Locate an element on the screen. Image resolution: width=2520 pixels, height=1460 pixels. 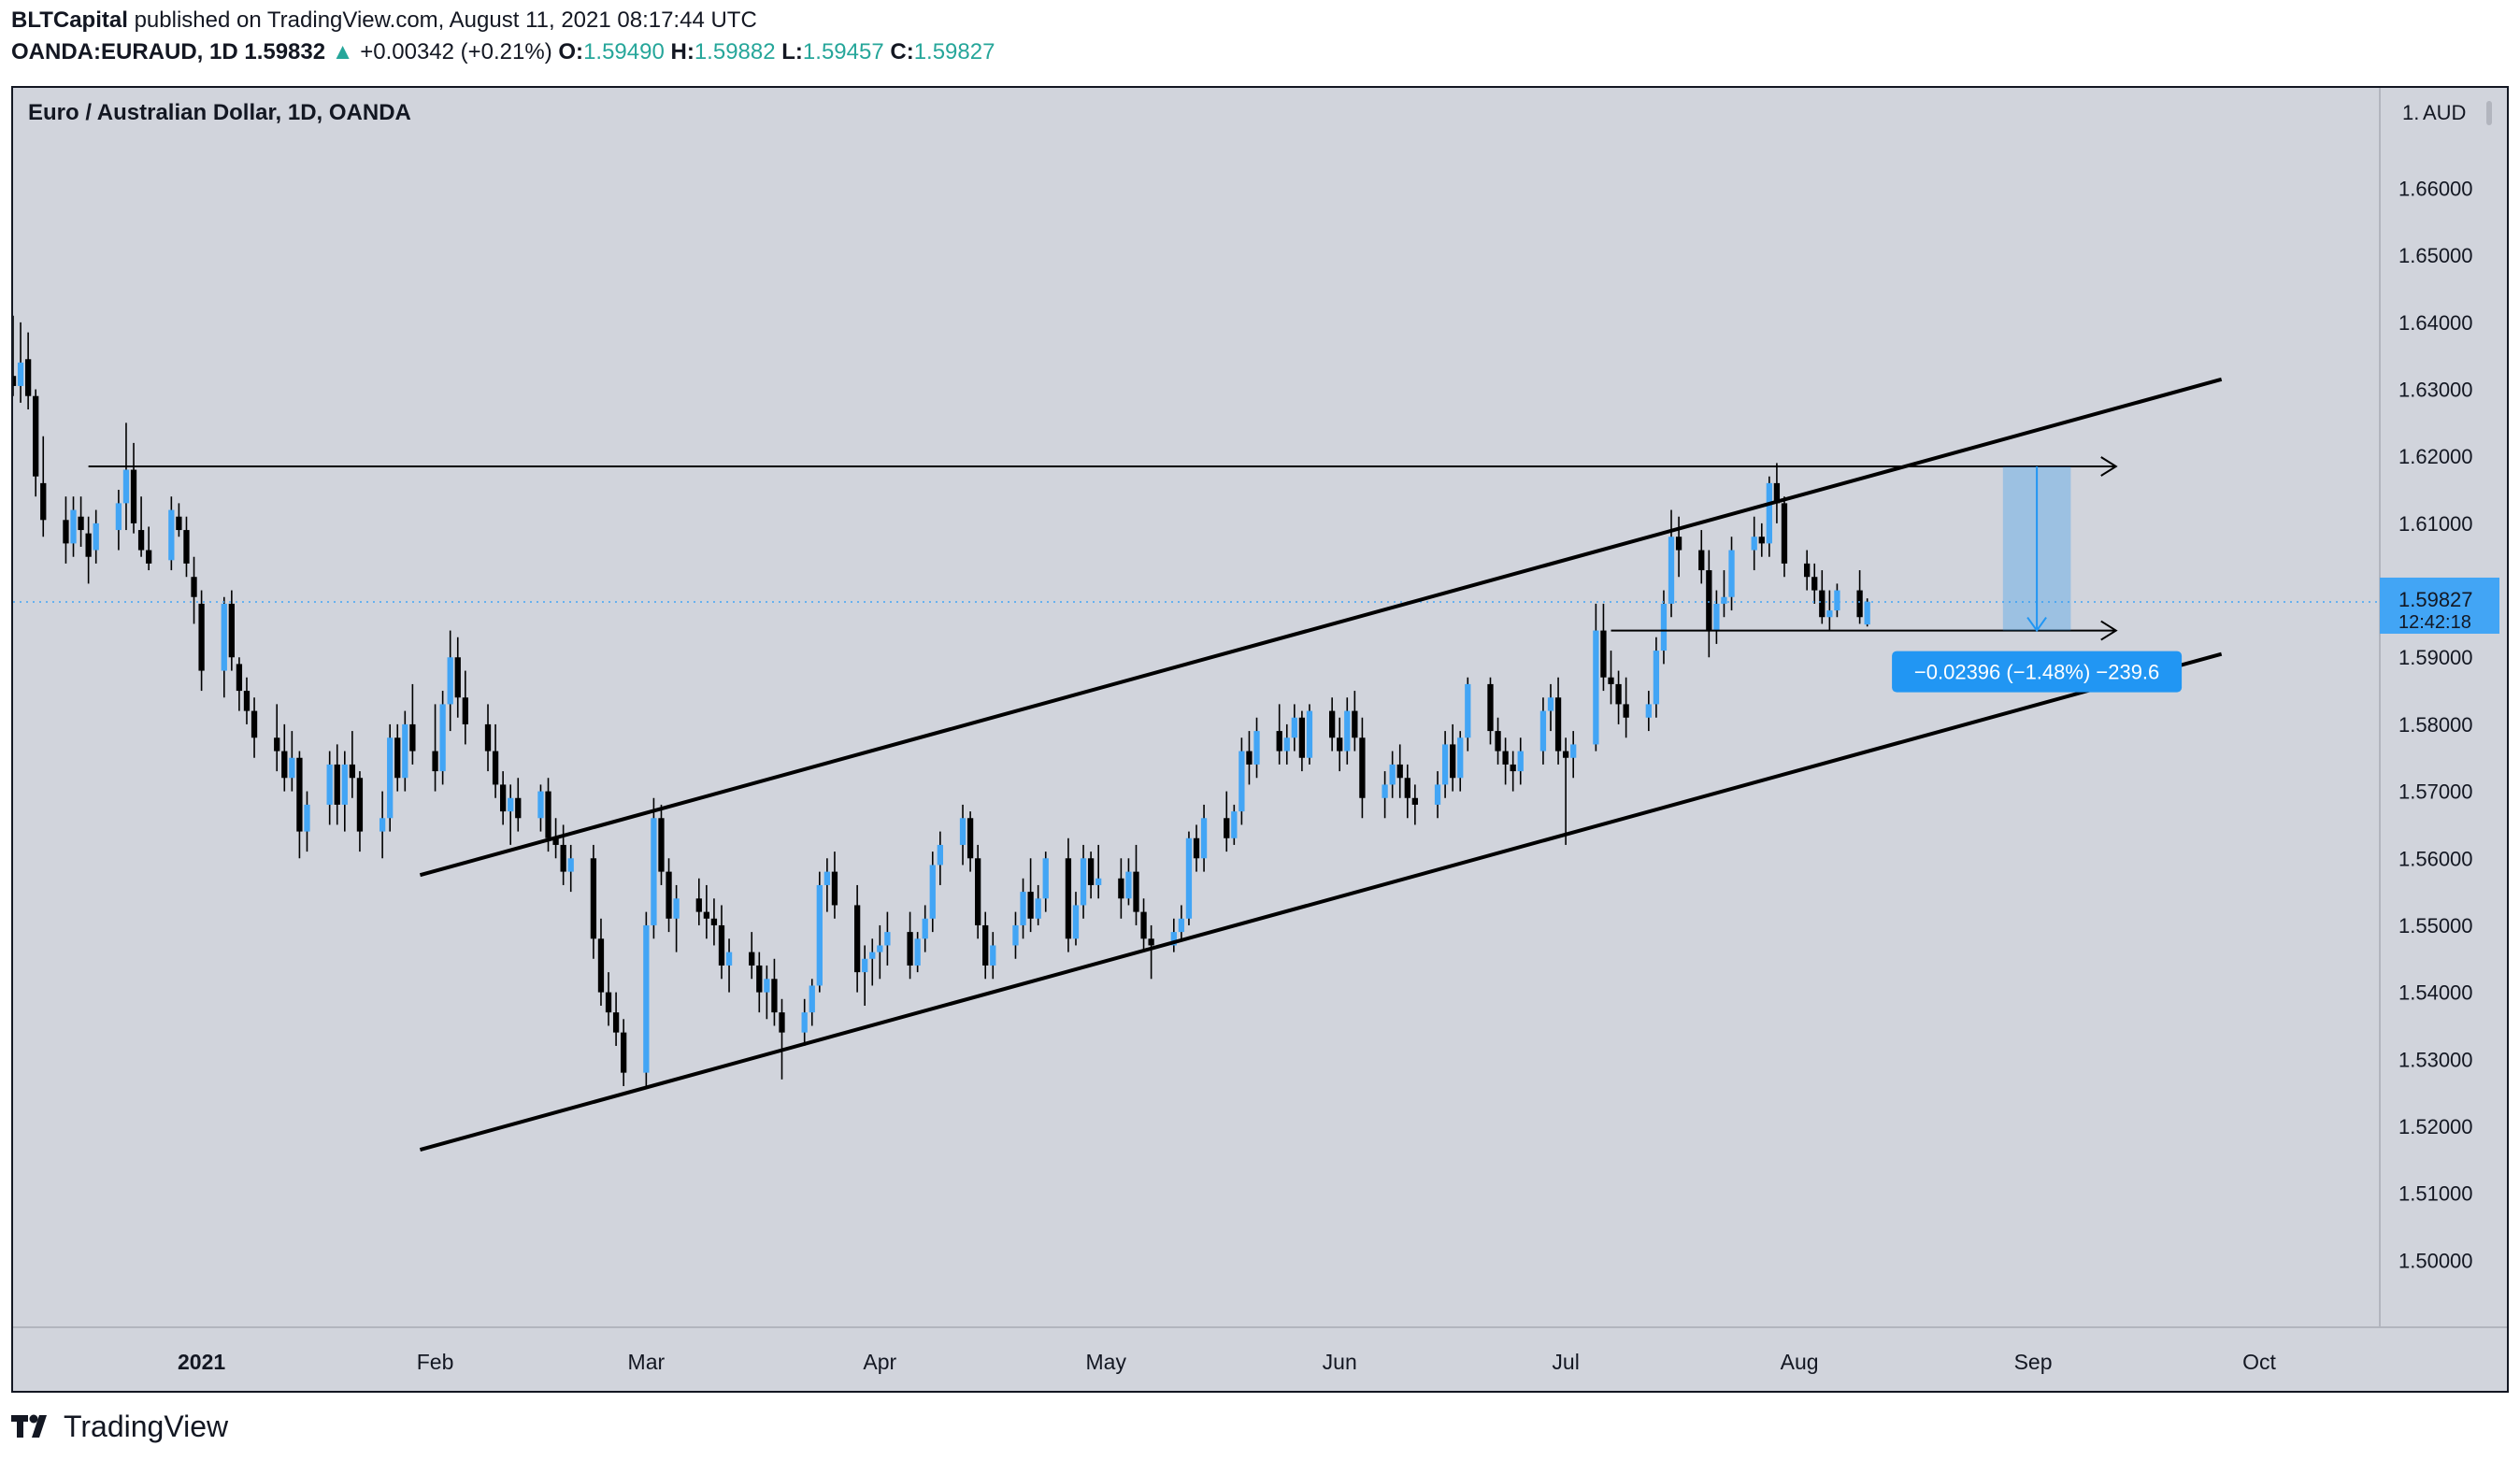
low-label: L: is located at coordinates (792, 51).